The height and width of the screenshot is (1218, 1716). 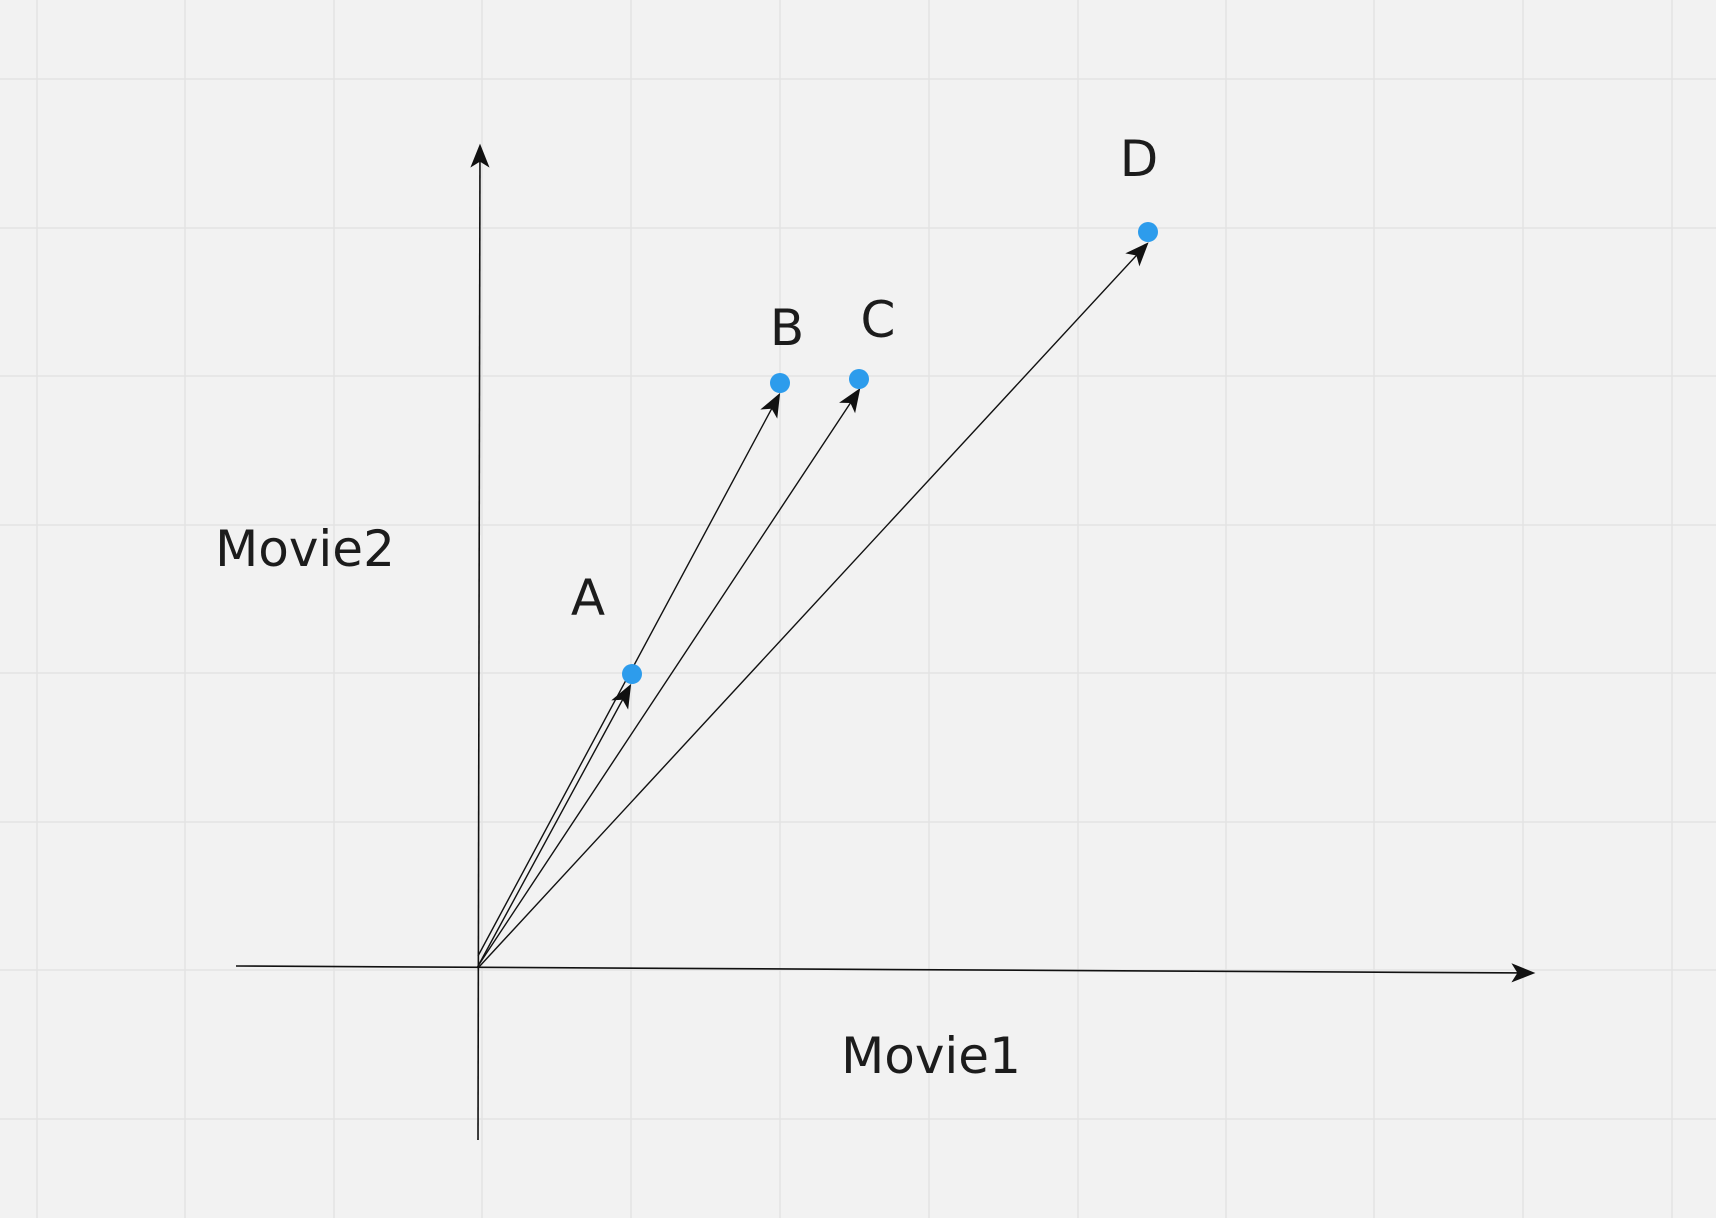 What do you see at coordinates (878, 320) in the screenshot?
I see `point-c-label: C` at bounding box center [878, 320].